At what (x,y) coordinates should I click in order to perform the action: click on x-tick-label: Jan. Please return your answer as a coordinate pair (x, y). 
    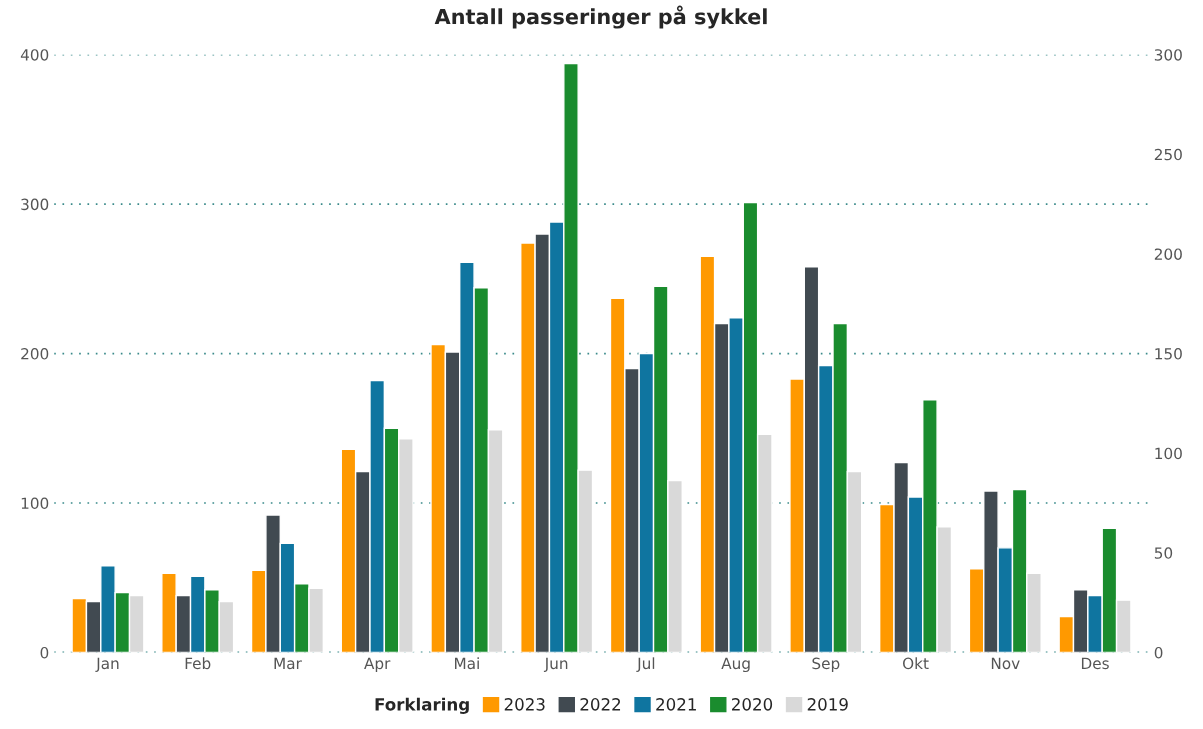
    Looking at the image, I should click on (107, 664).